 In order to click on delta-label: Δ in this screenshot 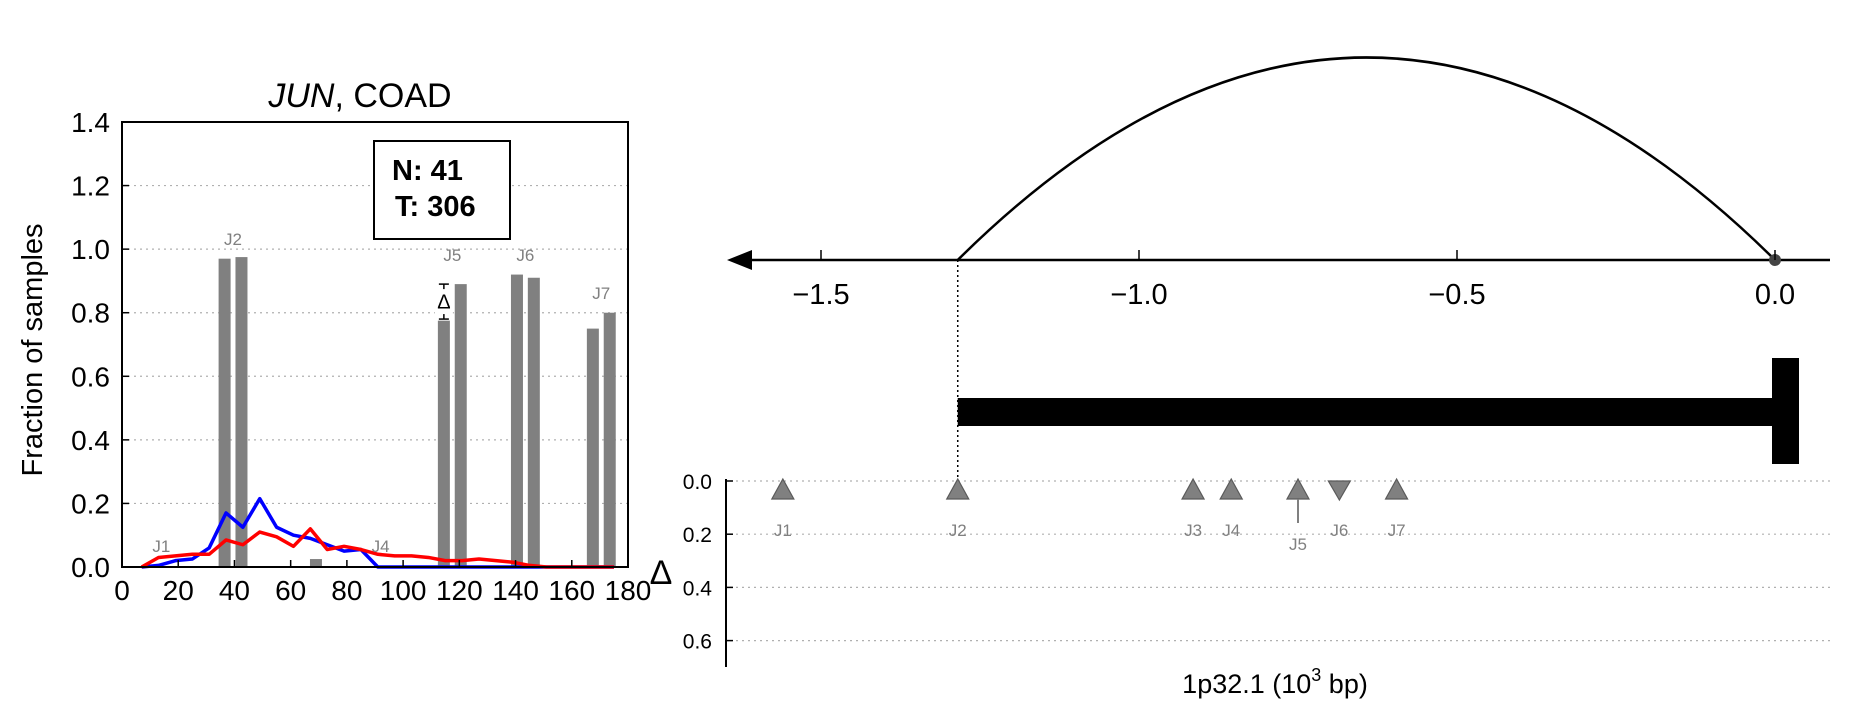, I will do `click(443, 303)`.